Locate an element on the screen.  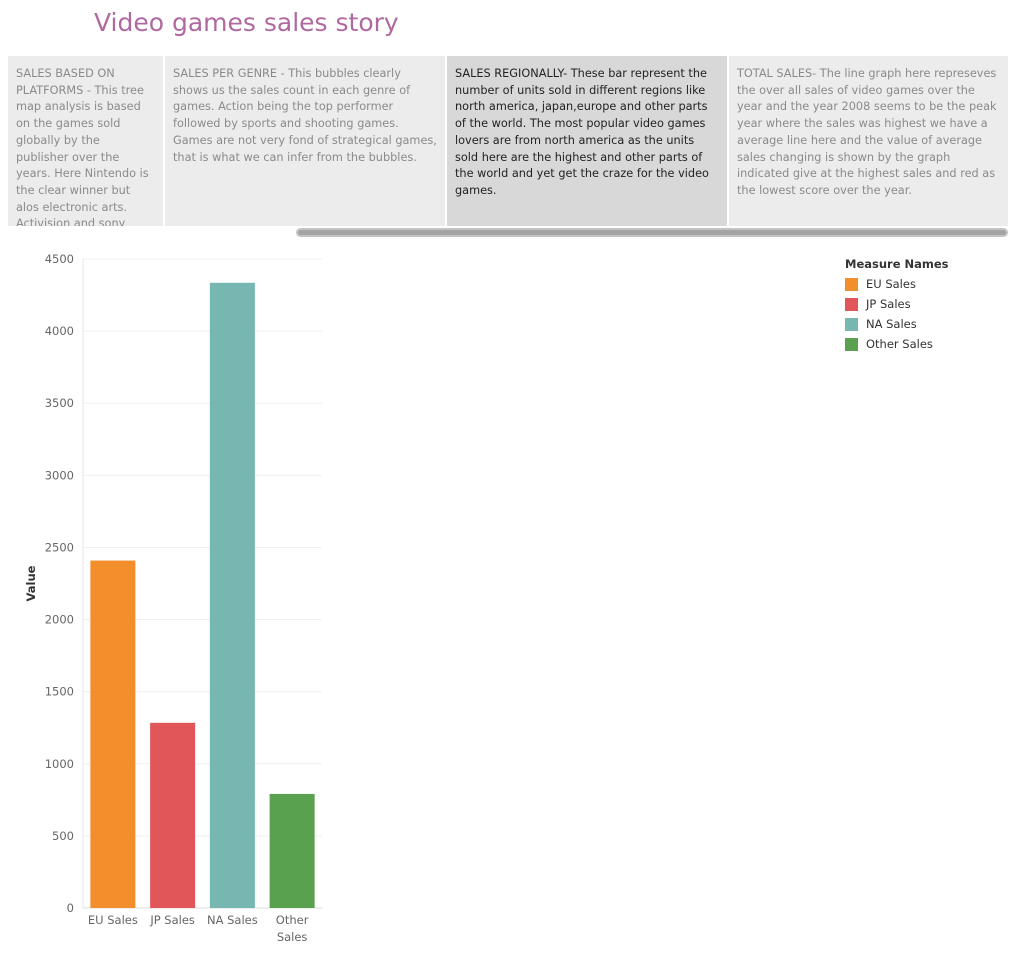
x-tick-label: Other is located at coordinates (292, 920).